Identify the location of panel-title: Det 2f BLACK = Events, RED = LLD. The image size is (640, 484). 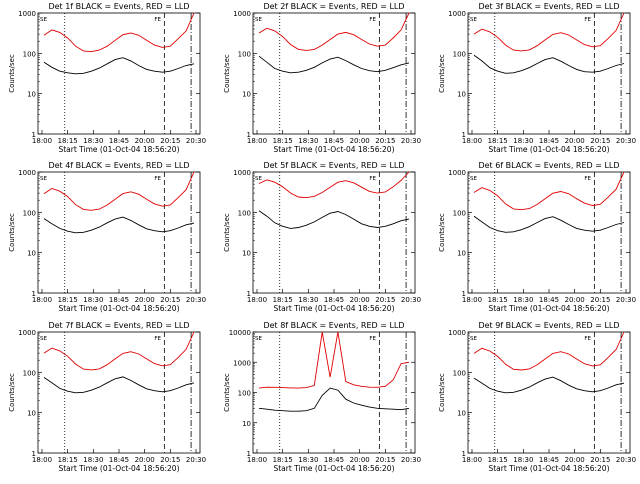
(333, 6).